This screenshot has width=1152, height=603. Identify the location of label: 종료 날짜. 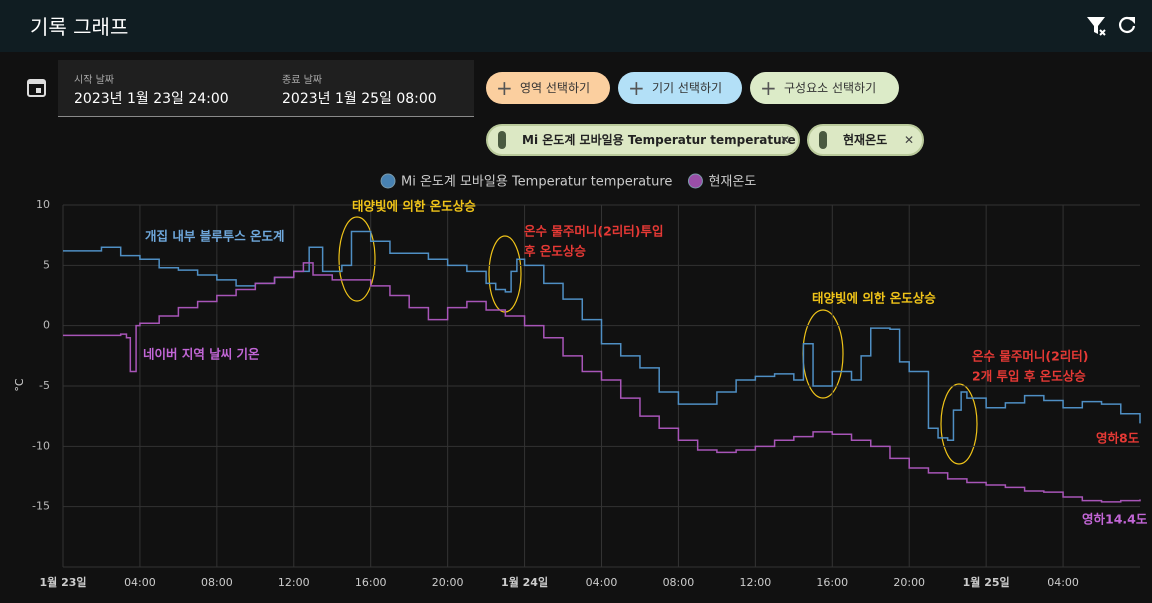
(302, 80).